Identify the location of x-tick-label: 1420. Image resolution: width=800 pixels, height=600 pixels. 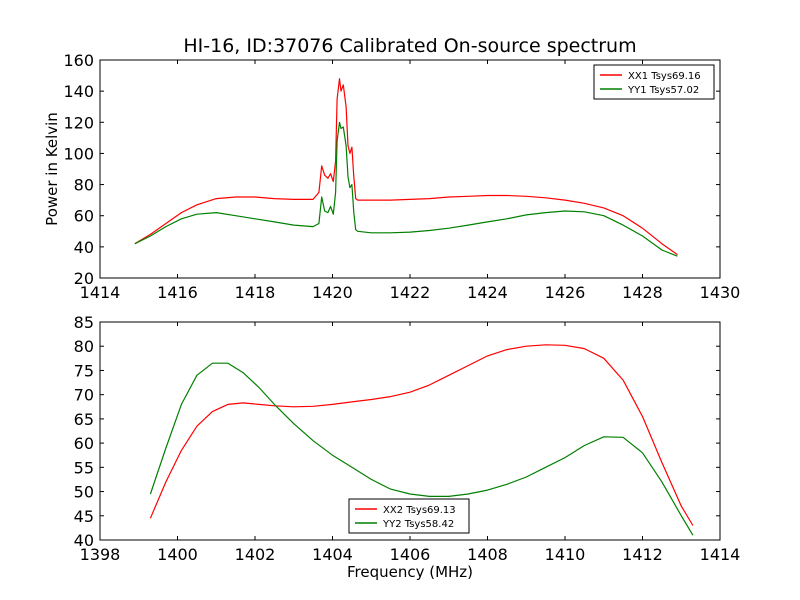
(332, 292).